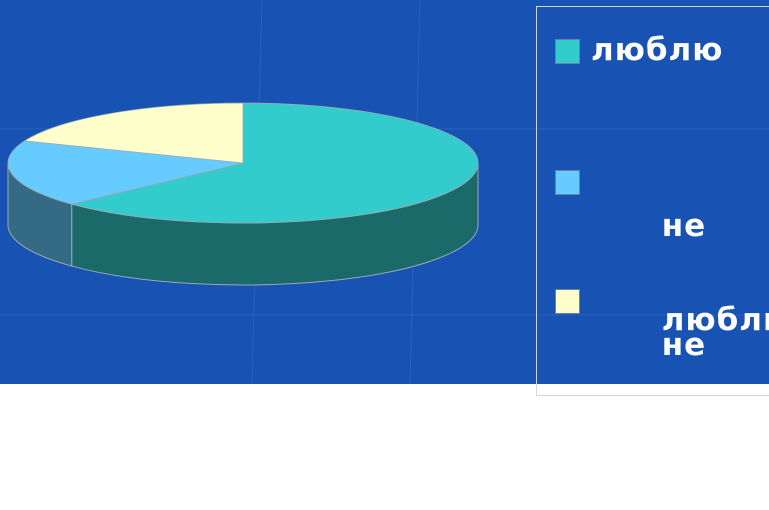 The width and height of the screenshot is (769, 510). I want to click on slice-3-top, so click(133, 133).